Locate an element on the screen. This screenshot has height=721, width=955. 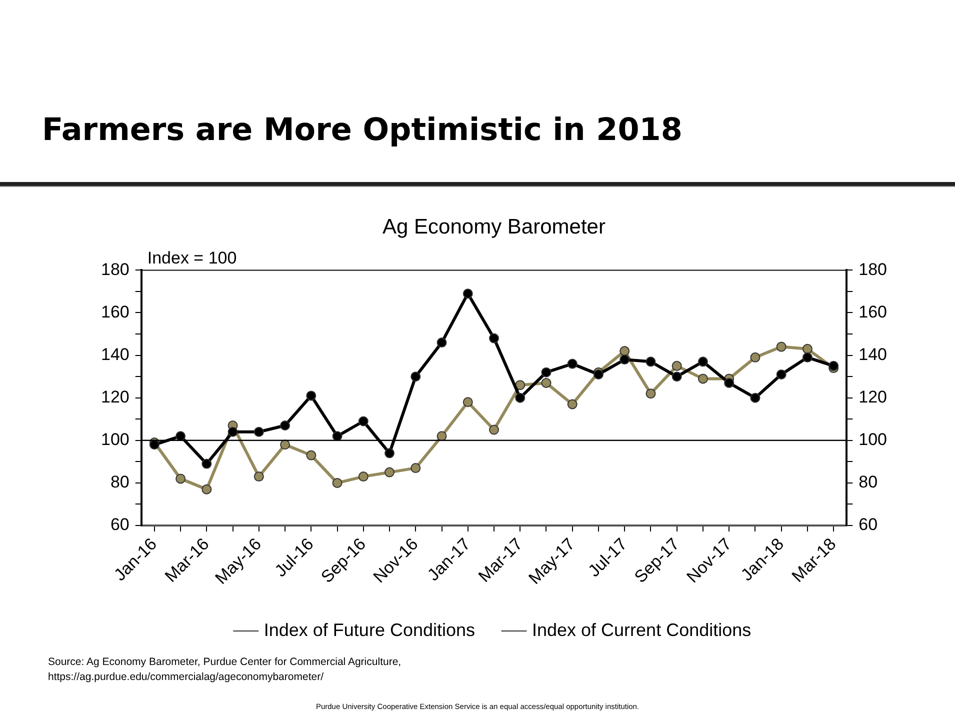
source-note: Source: Ag Economy Barometer, Purdue Center for Commercial Agriculture, is located at coordinates (225, 662).